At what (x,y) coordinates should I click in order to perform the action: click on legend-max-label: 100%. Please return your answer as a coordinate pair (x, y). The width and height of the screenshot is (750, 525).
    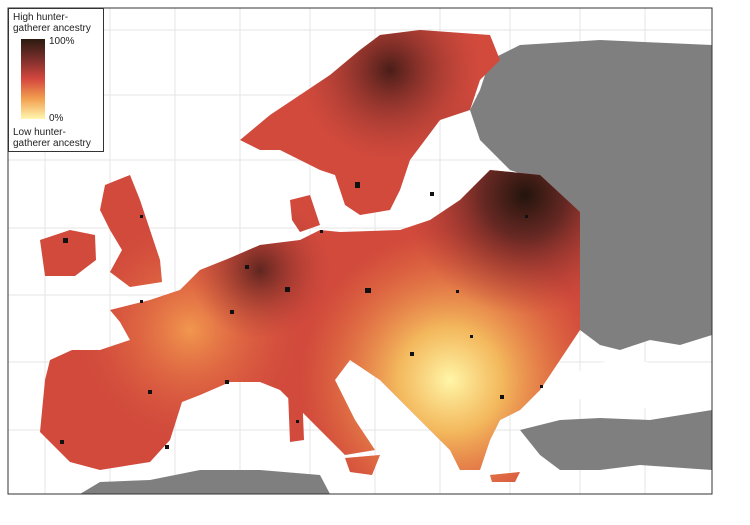
    Looking at the image, I should click on (62, 41).